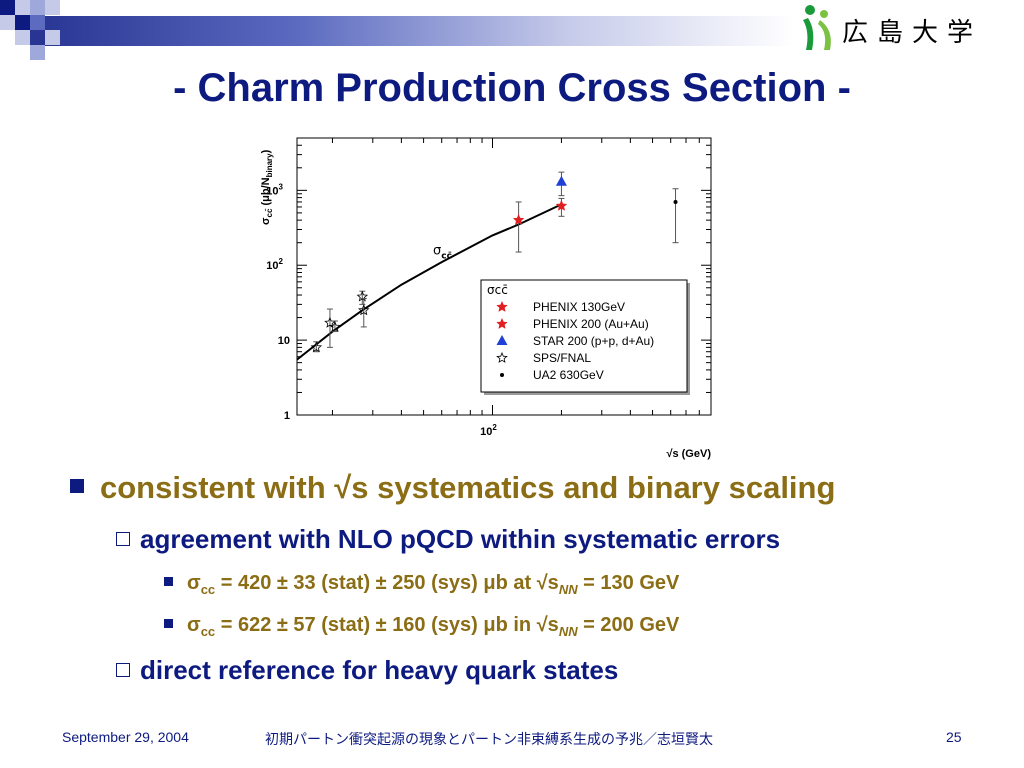 This screenshot has width=1024, height=768. I want to click on bullet-text: = 622 ± 57 (stat) ± 160 (sys) μb in √s, so click(387, 625).